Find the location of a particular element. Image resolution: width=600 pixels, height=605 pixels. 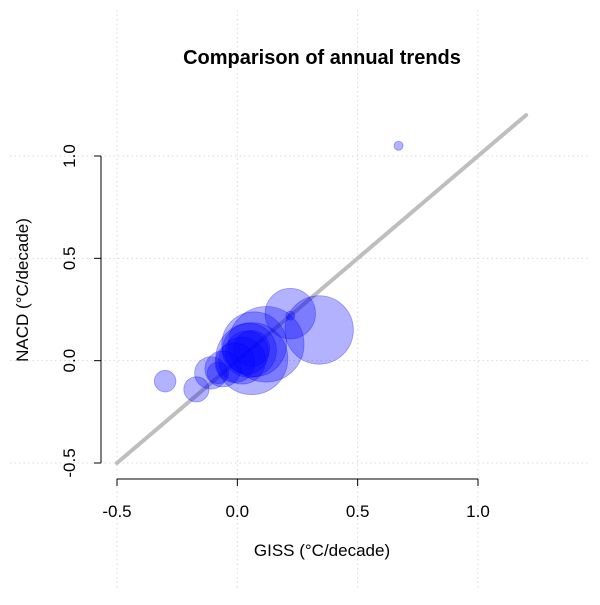

x-tick-label: 0.0 is located at coordinates (238, 511).